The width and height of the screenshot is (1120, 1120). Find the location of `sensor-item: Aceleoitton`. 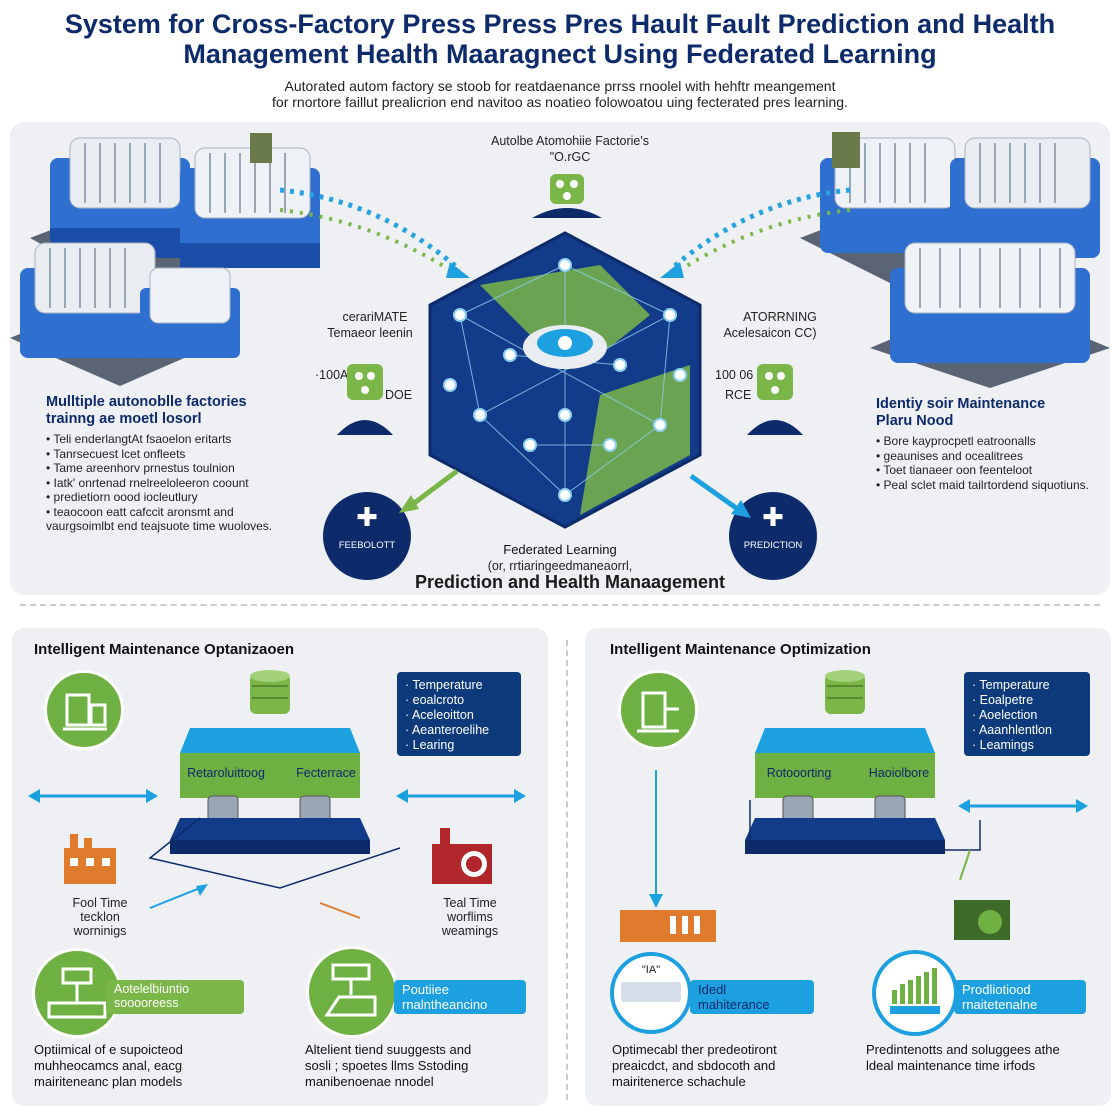

sensor-item: Aceleoitton is located at coordinates (459, 715).